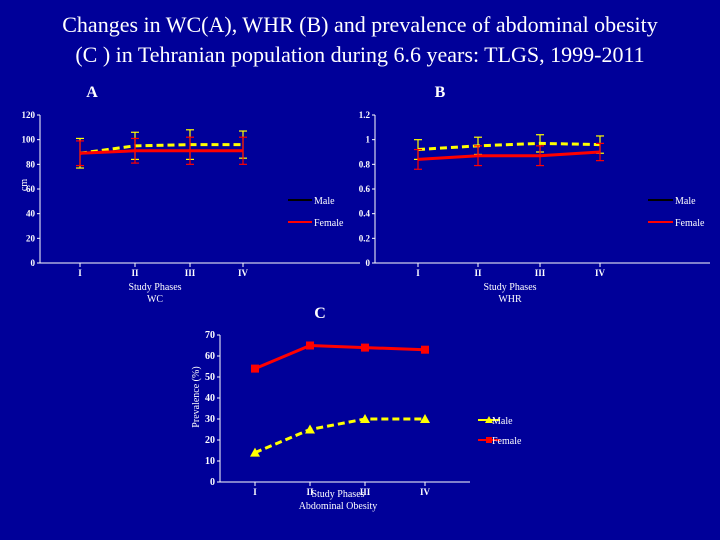 This screenshot has width=720, height=540. Describe the element at coordinates (210, 335) in the screenshot. I see `y-tick-label: 70` at that location.